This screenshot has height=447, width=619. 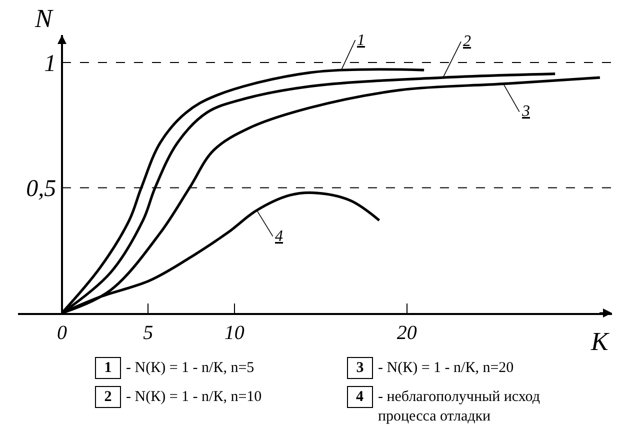 I want to click on text: 3, so click(x=360, y=368).